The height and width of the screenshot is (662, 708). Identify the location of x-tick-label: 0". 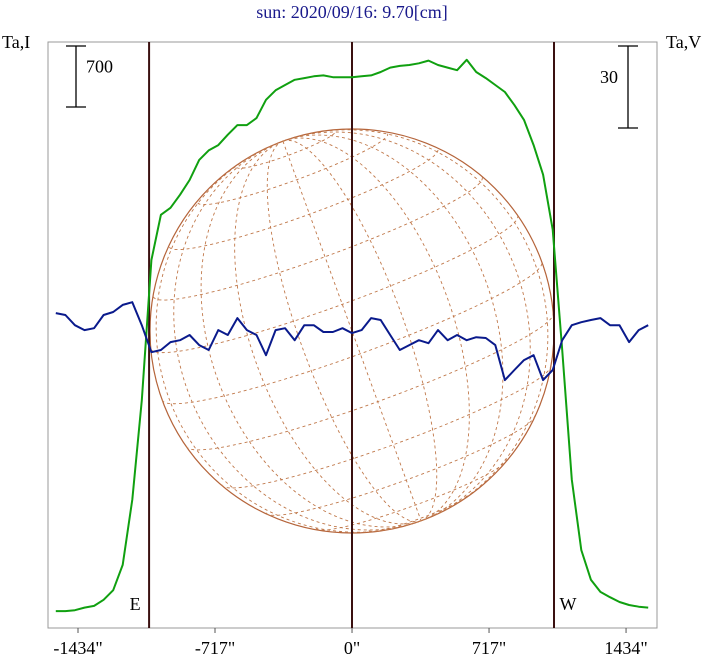
(352, 648).